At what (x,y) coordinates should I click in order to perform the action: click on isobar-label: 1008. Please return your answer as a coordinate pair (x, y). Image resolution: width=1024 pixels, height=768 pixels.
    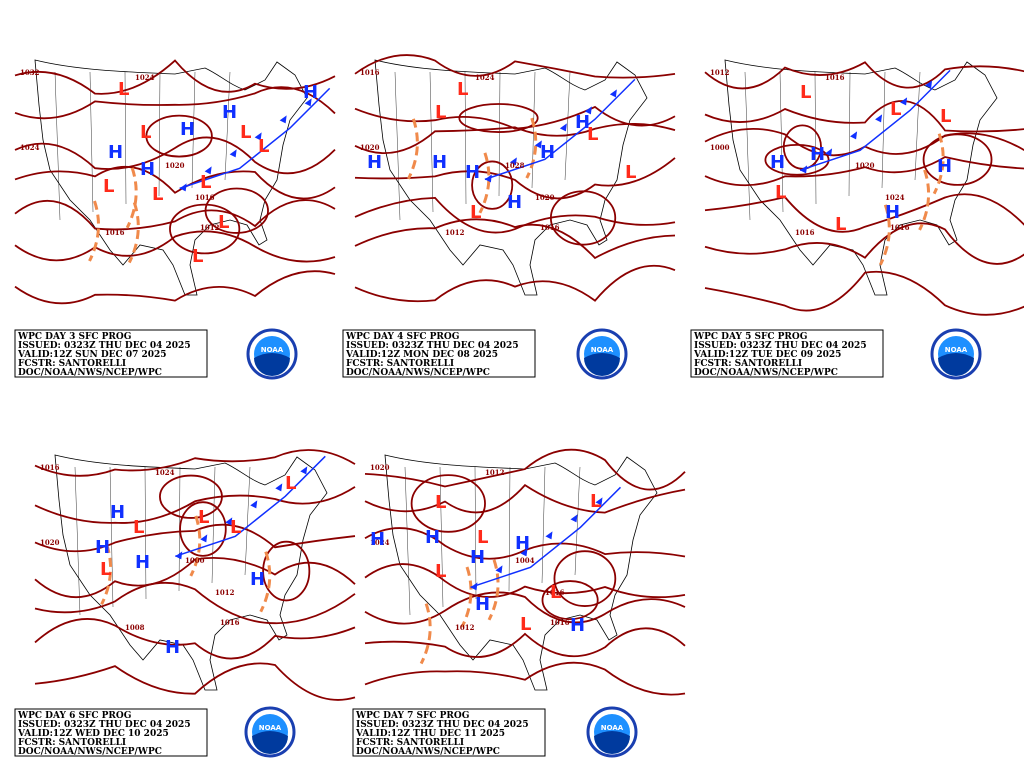
    Looking at the image, I should click on (135, 627).